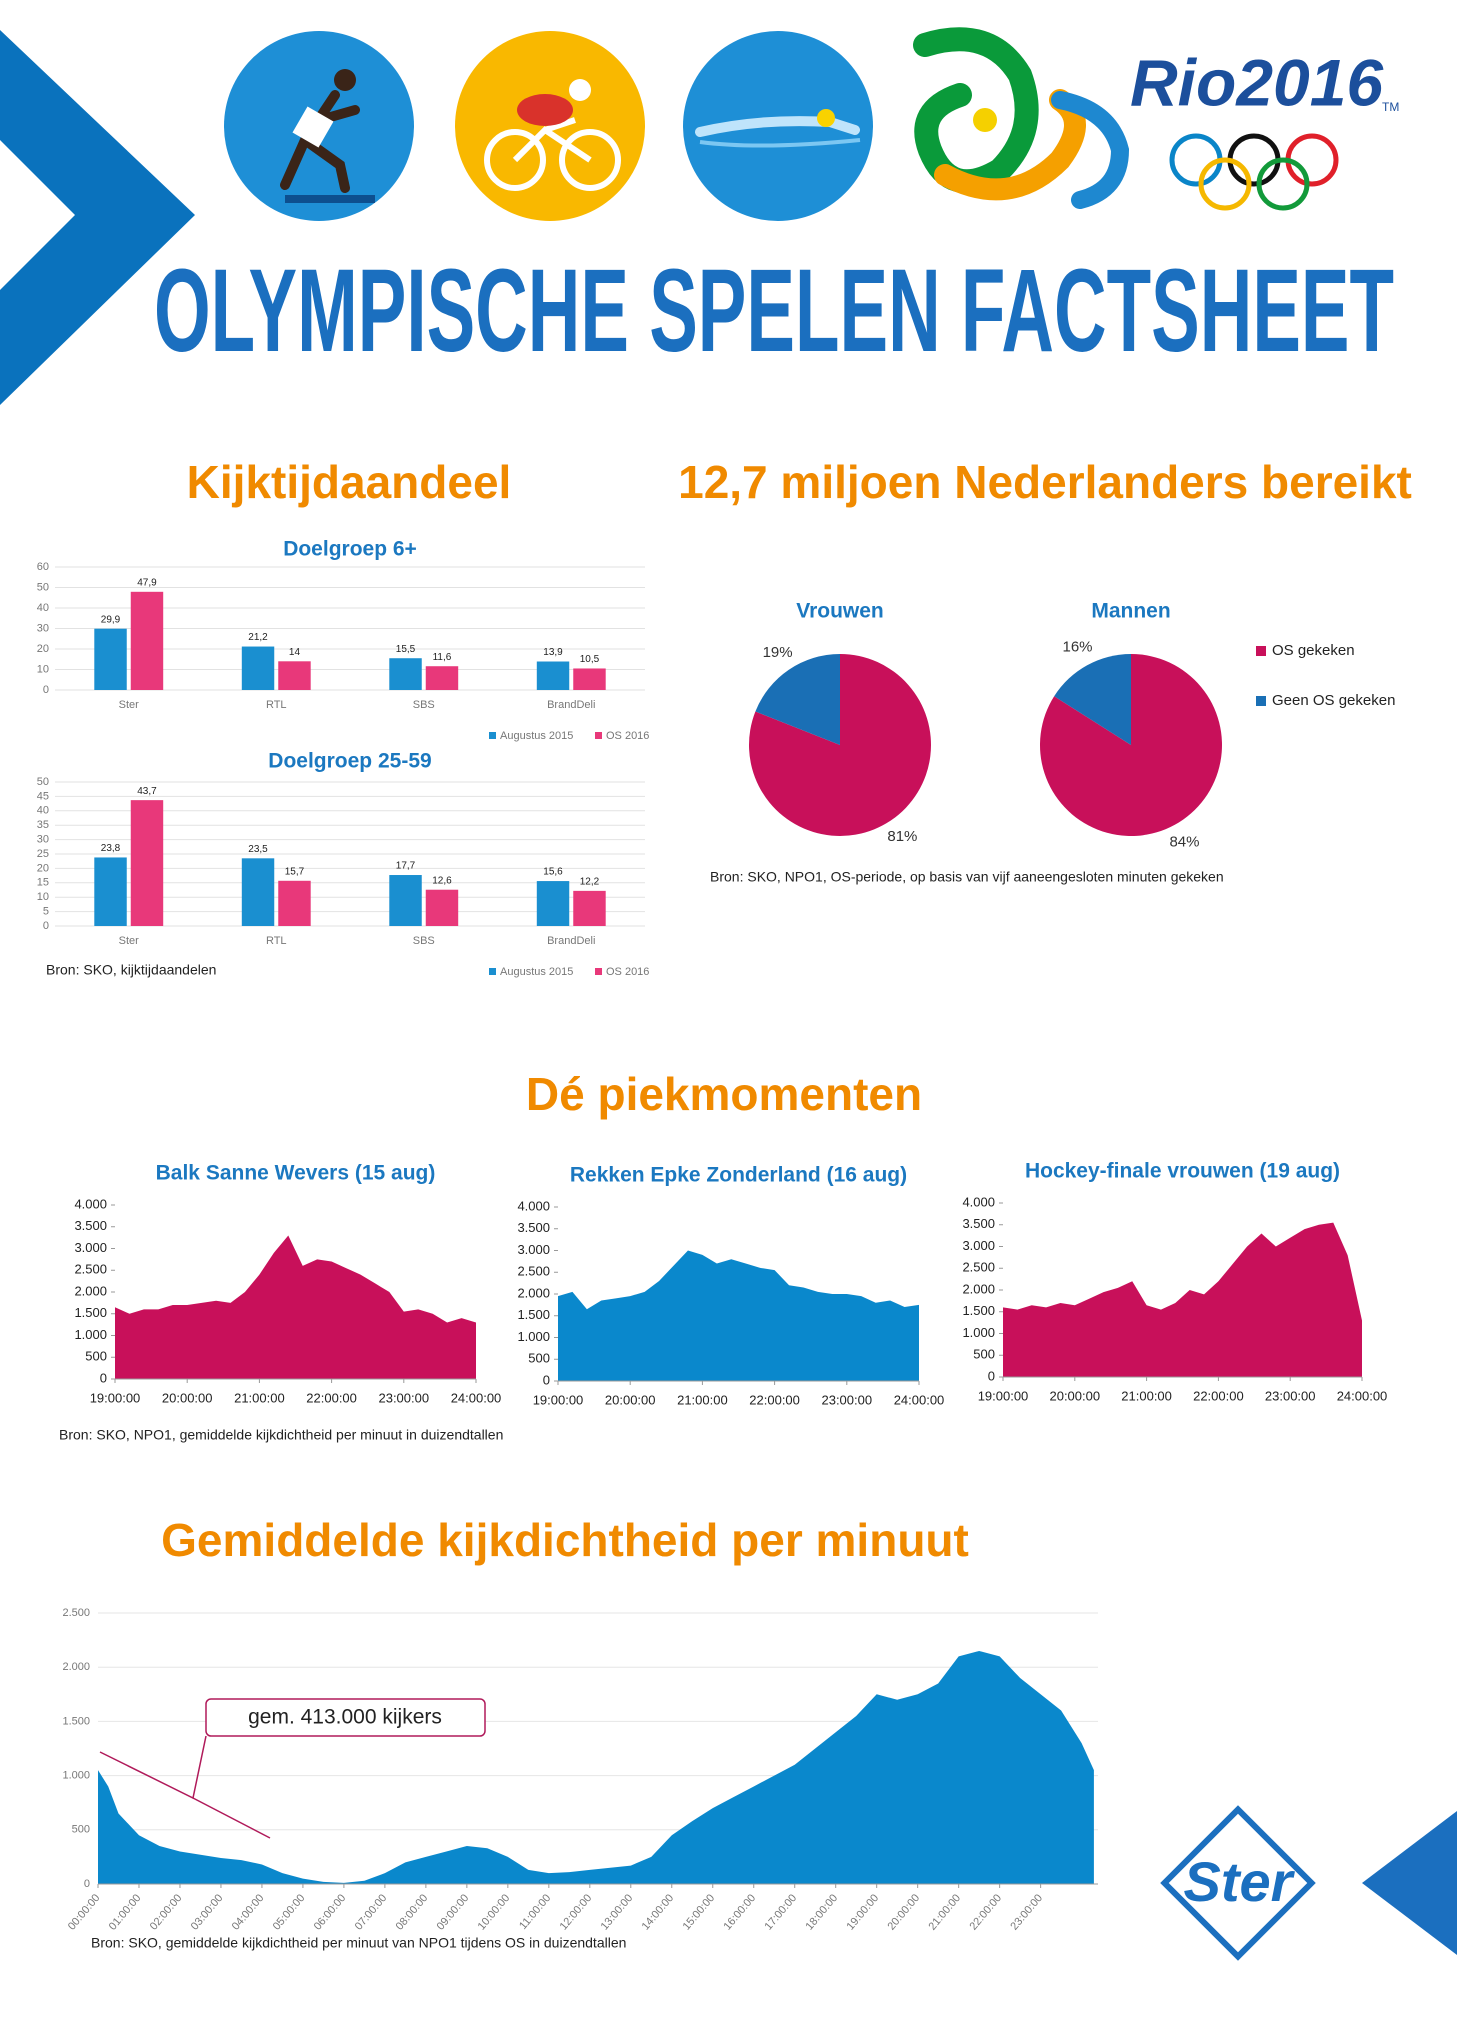 The width and height of the screenshot is (1472, 2032). I want to click on chart-title: Rekken Epke Zonderland (16 aug), so click(738, 1175).